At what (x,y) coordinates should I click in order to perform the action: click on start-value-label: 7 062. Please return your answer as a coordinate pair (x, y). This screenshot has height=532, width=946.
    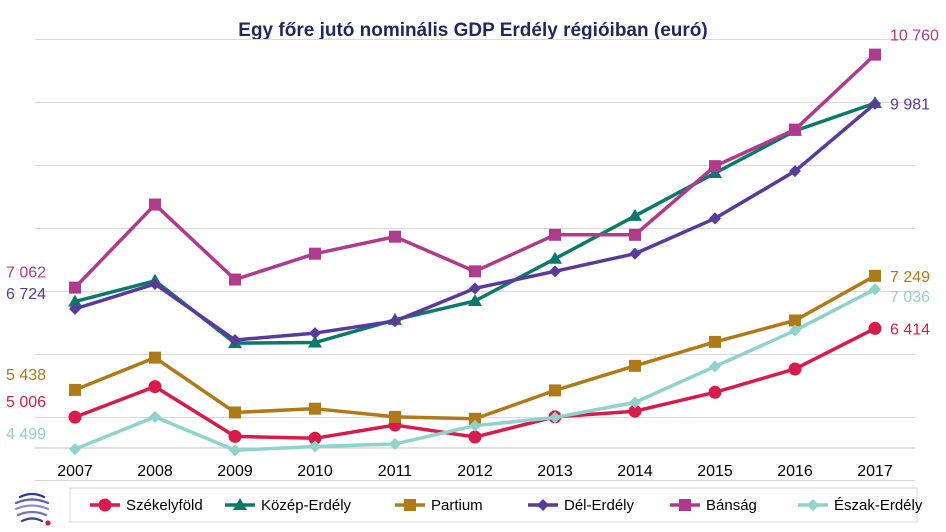
    Looking at the image, I should click on (26, 273).